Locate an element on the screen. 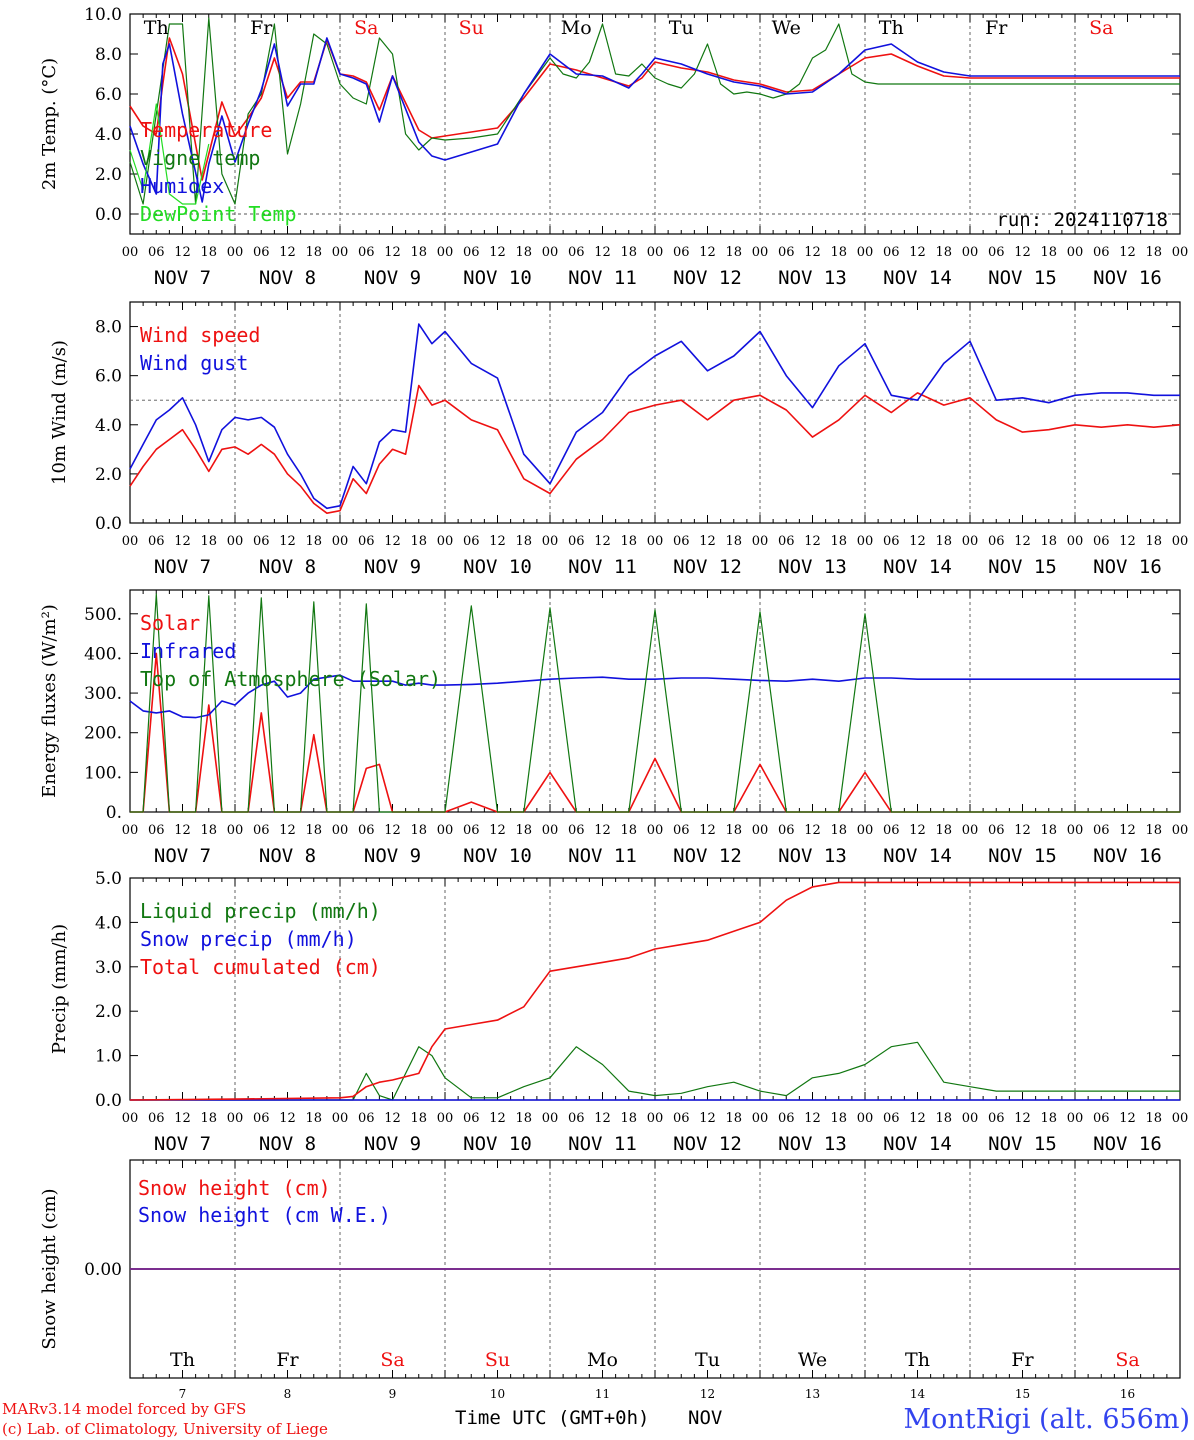  weekday-label-bottom: Fr is located at coordinates (1022, 1360).